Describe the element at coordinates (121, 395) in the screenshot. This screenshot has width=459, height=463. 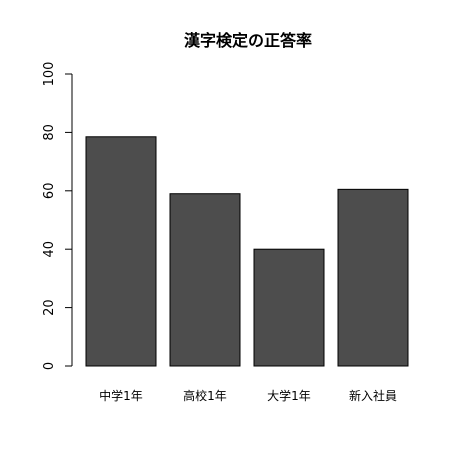
I see `x-category-label: 中学1年` at that location.